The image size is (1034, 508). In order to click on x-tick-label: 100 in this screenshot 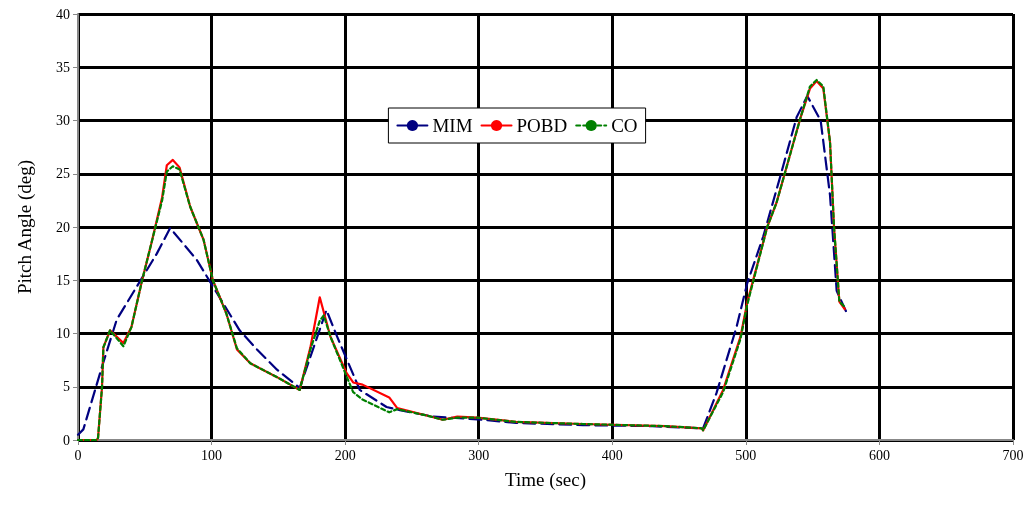, I will do `click(212, 455)`.